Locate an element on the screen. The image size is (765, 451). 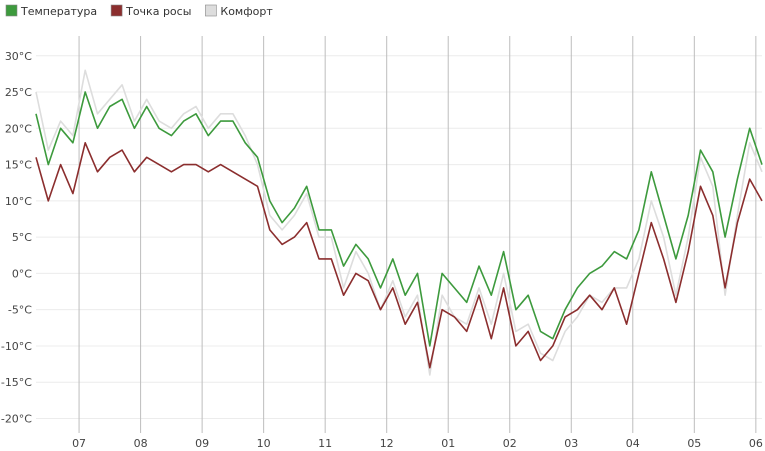
x-tick-label: 08 is located at coordinates (141, 443).